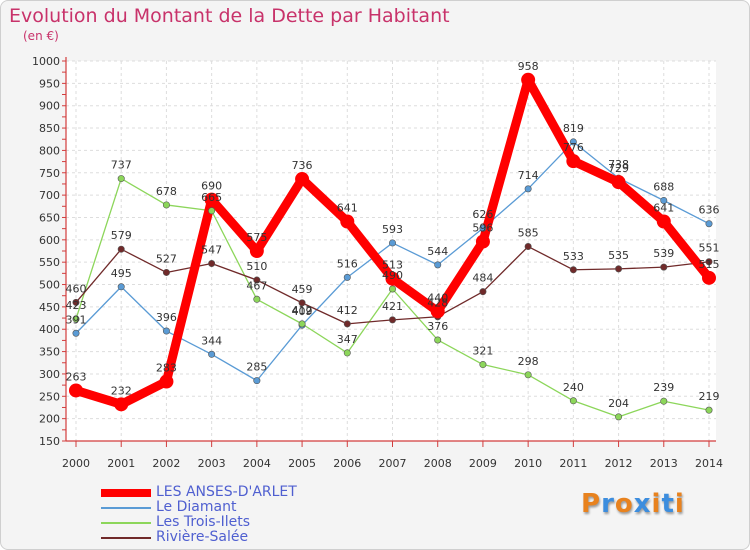 This screenshot has height=550, width=750. What do you see at coordinates (121, 273) in the screenshot?
I see `data-label-le-diamant-2001: 495` at bounding box center [121, 273].